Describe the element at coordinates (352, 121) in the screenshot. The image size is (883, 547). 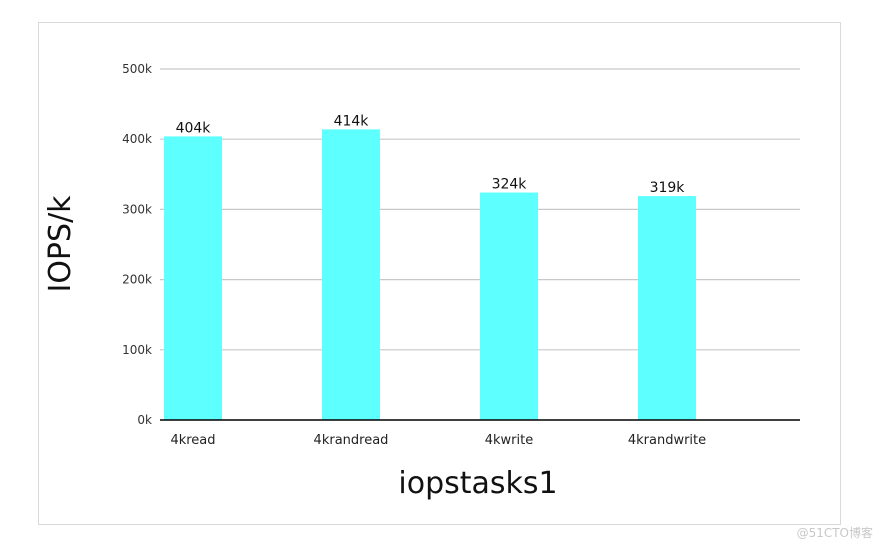
I see `data-label-4krandread: 414k` at that location.